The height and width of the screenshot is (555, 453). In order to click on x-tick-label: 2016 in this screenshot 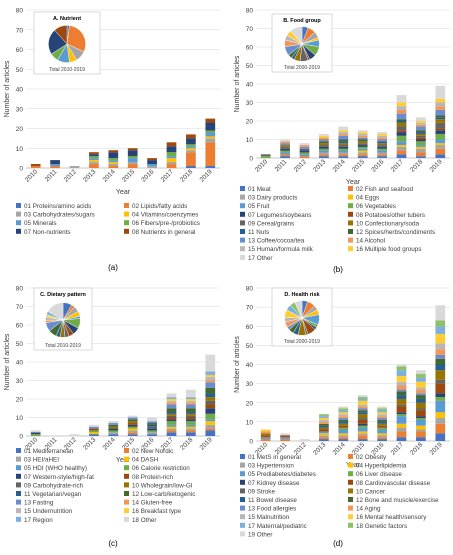, I will do `click(377, 165)`.